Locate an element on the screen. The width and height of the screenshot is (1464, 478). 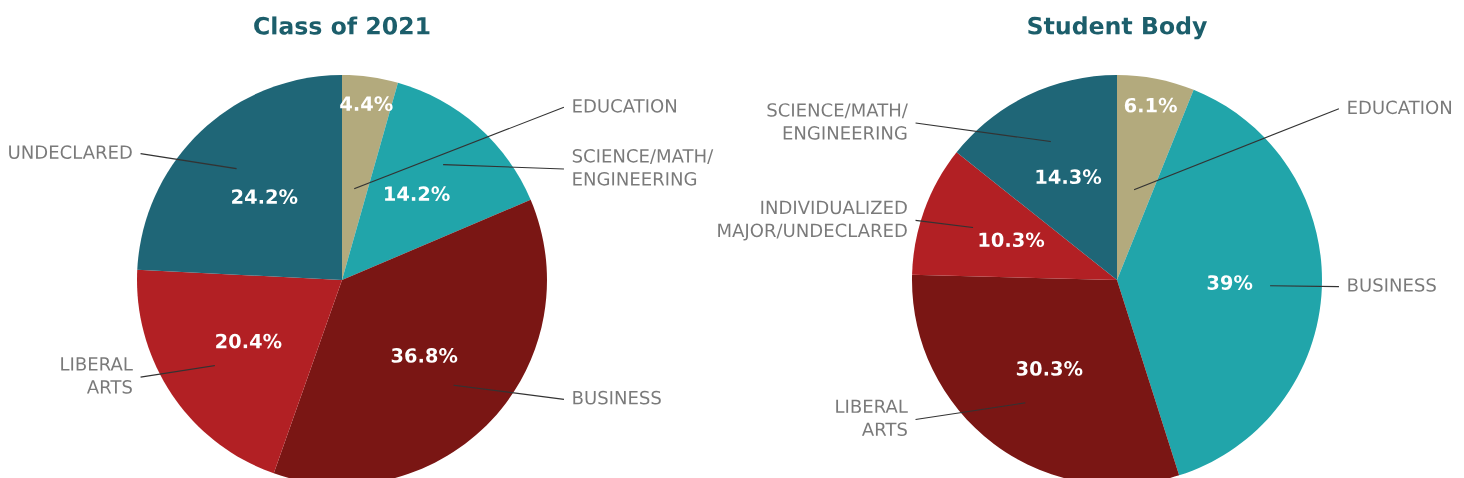
data-label: 39% is located at coordinates (1230, 282).